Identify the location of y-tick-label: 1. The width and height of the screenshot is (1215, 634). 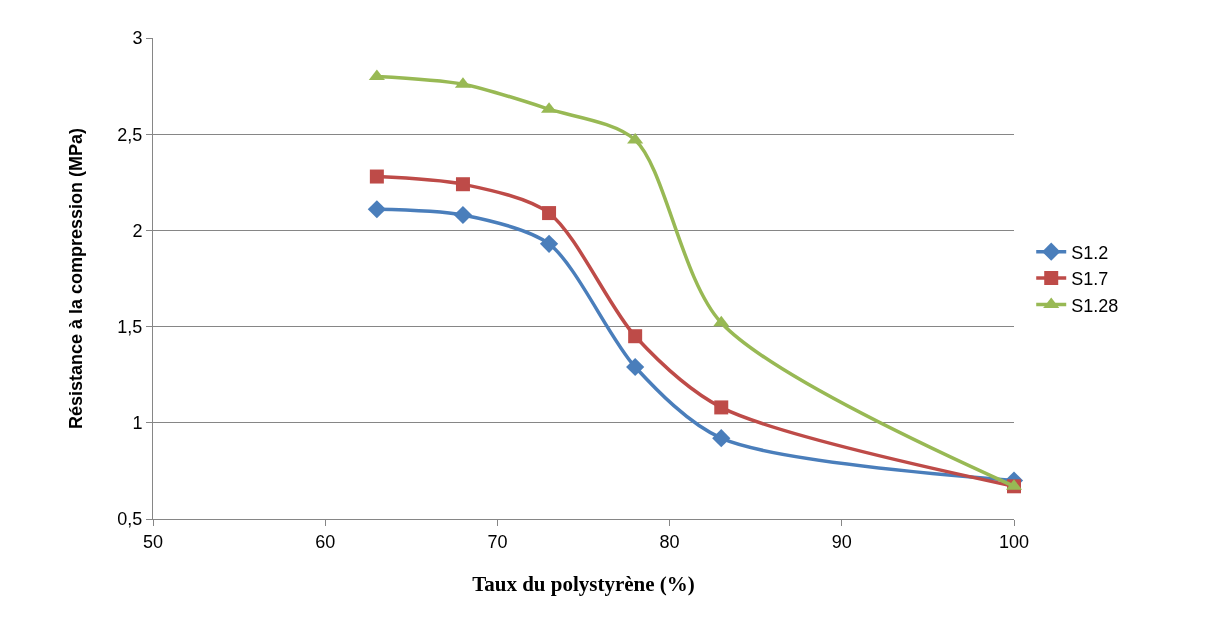
(137, 423).